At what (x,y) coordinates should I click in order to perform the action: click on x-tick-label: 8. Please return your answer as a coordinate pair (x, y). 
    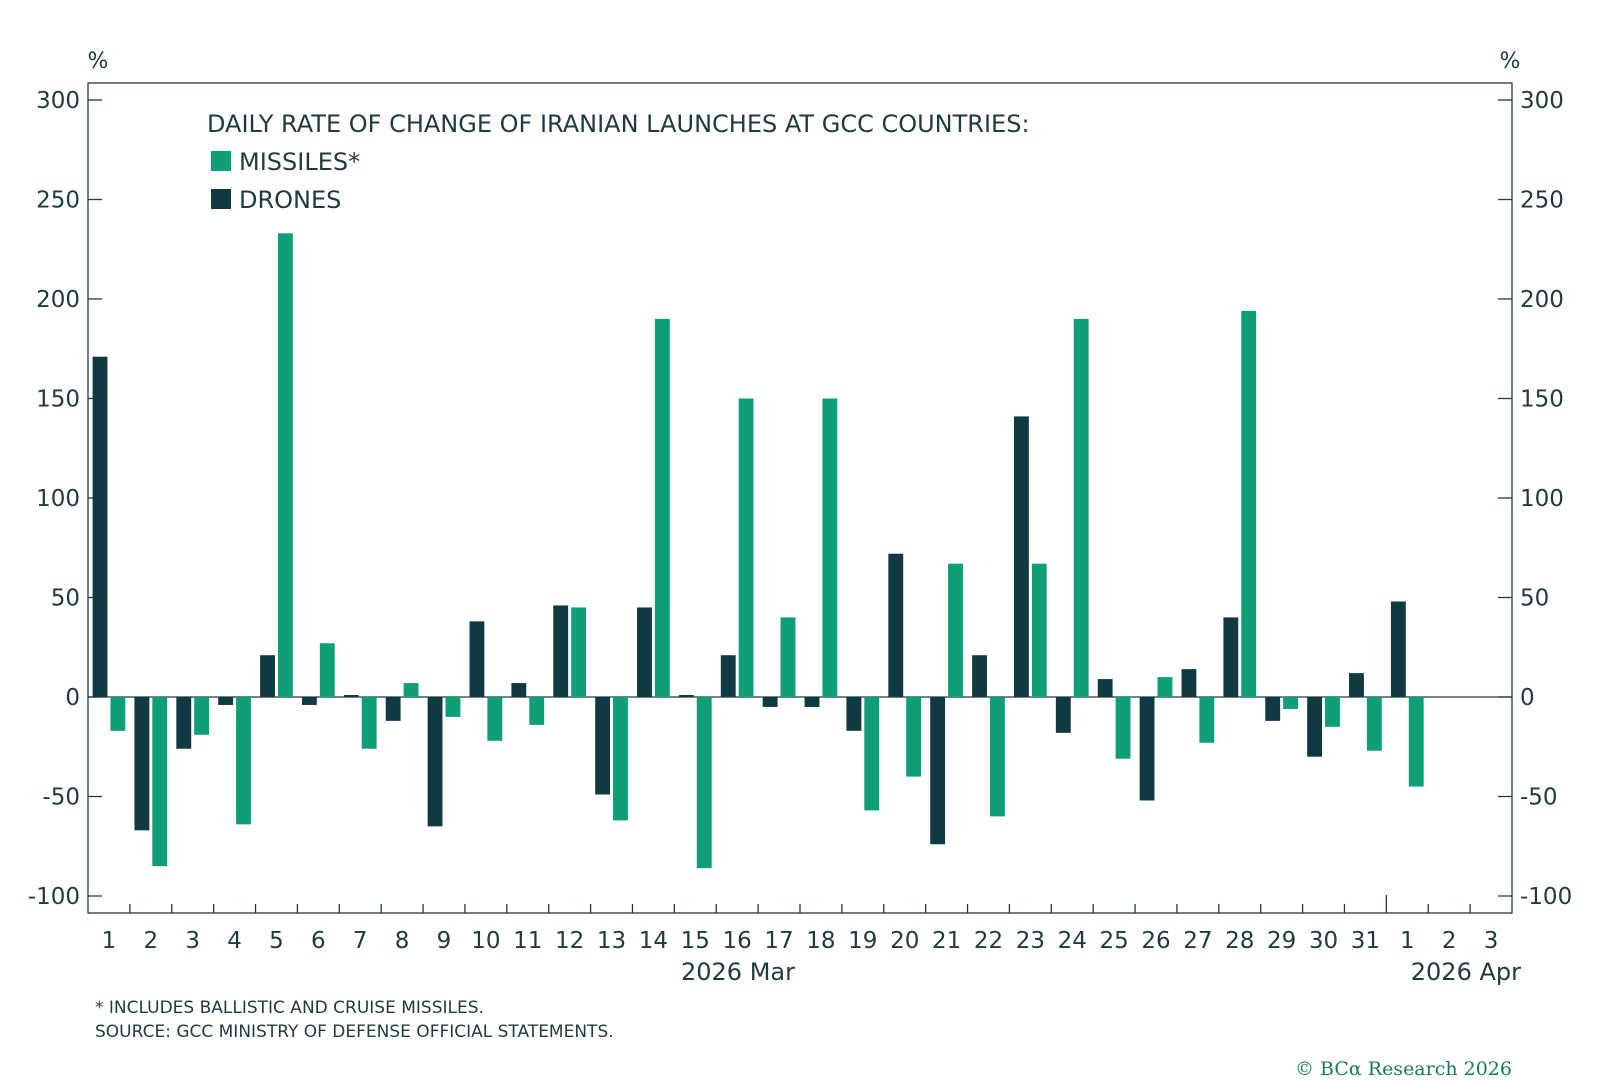
    Looking at the image, I should click on (402, 941).